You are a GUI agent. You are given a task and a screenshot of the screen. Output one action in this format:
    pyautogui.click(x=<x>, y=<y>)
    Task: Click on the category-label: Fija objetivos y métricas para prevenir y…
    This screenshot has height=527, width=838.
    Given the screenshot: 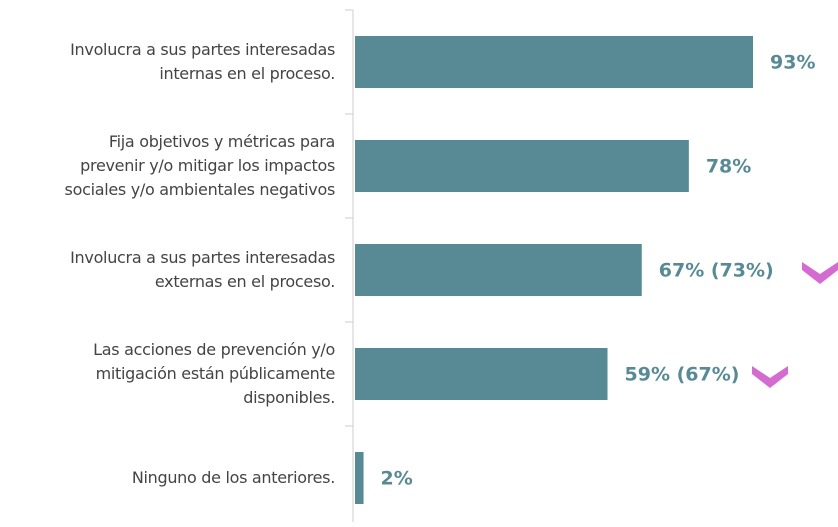 What is the action you would take?
    pyautogui.click(x=200, y=165)
    